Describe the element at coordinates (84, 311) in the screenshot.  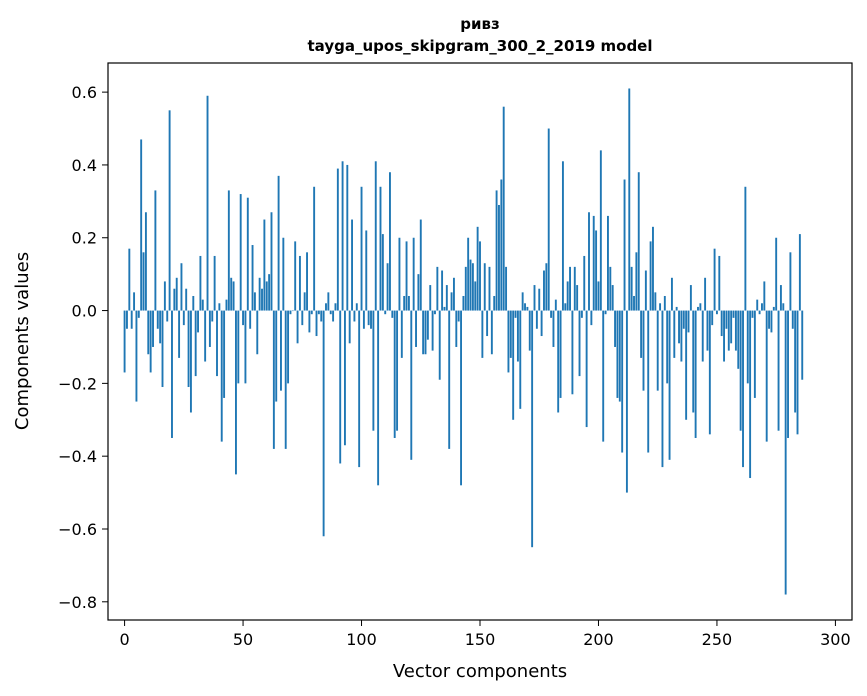
I see `y-tick-label: 0.0` at that location.